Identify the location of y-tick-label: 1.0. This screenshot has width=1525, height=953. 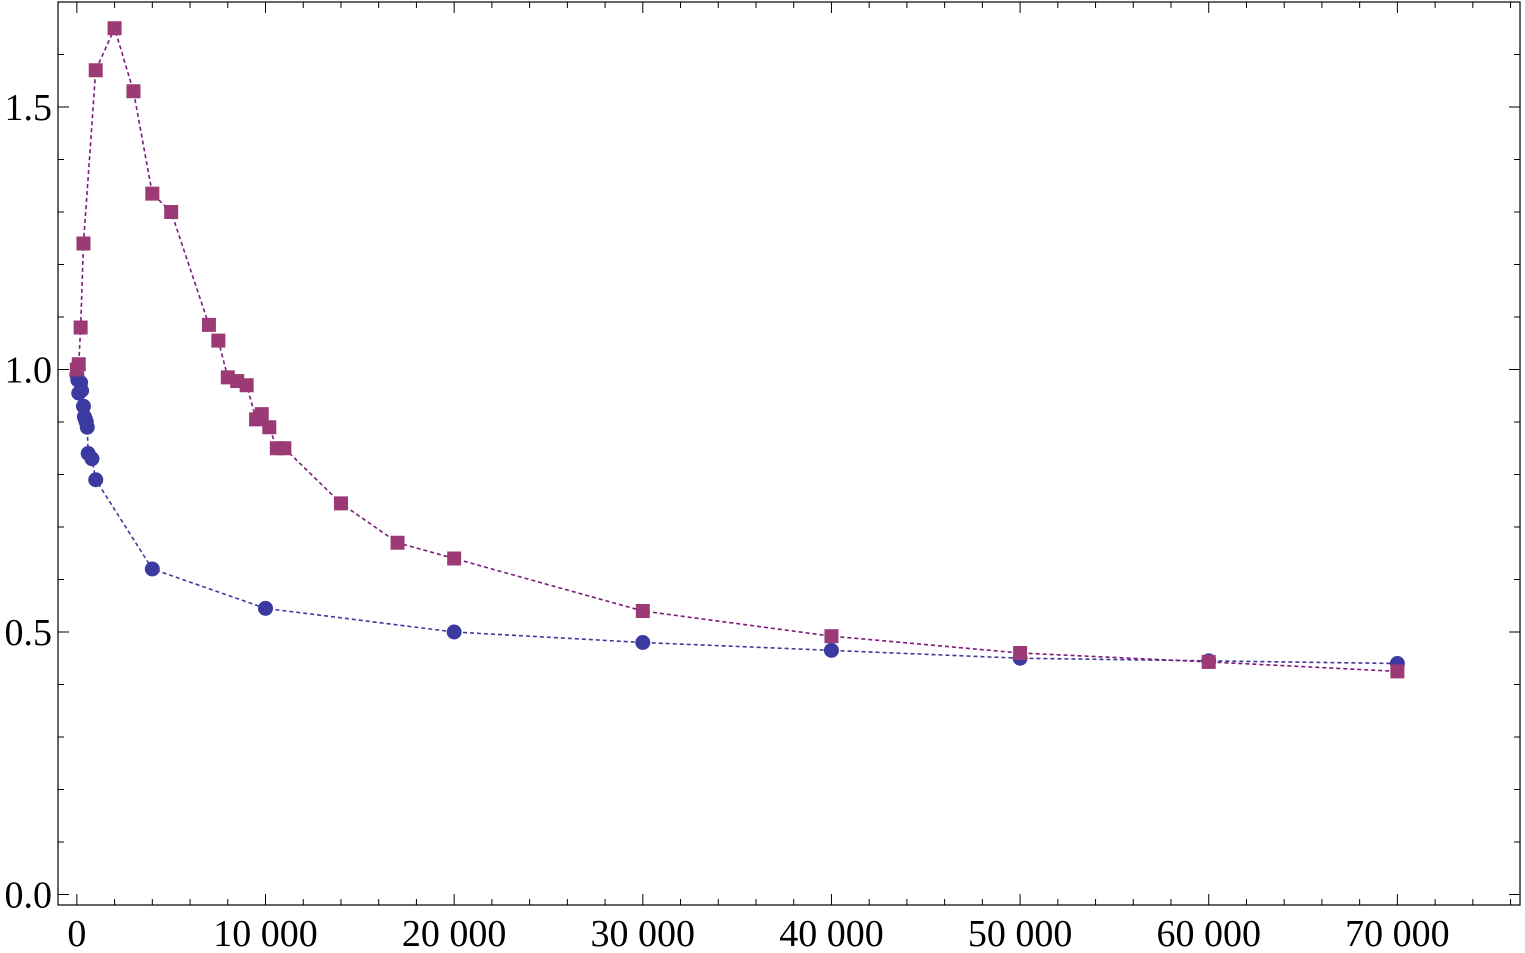
(29, 371).